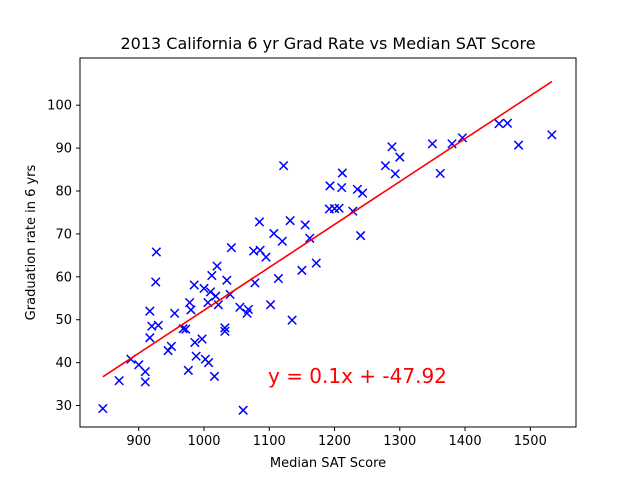  I want to click on y-tick-label: 50, so click(63, 320).